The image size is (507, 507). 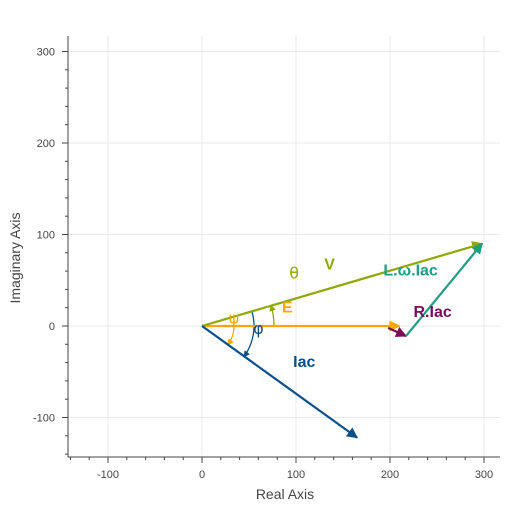 What do you see at coordinates (304, 362) in the screenshot?
I see `vector-label-iac: Iac` at bounding box center [304, 362].